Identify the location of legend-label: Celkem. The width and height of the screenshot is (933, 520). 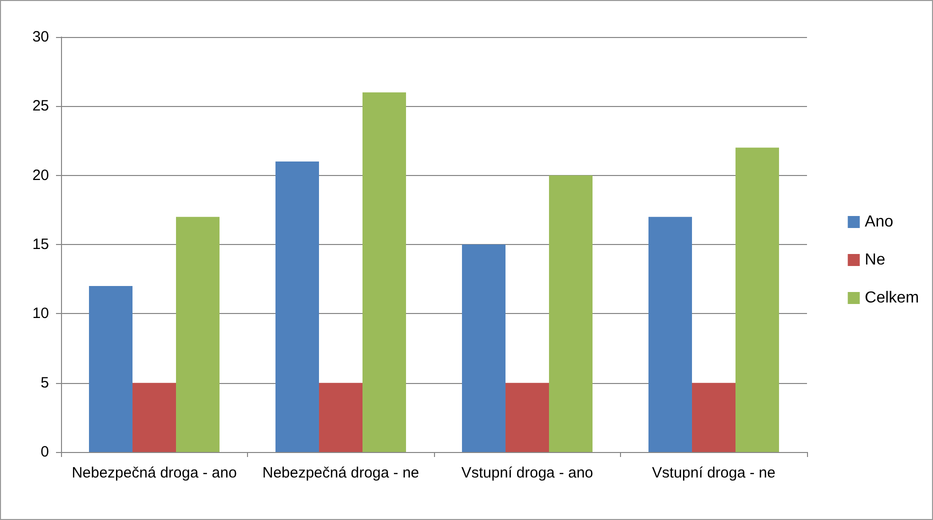
(891, 298).